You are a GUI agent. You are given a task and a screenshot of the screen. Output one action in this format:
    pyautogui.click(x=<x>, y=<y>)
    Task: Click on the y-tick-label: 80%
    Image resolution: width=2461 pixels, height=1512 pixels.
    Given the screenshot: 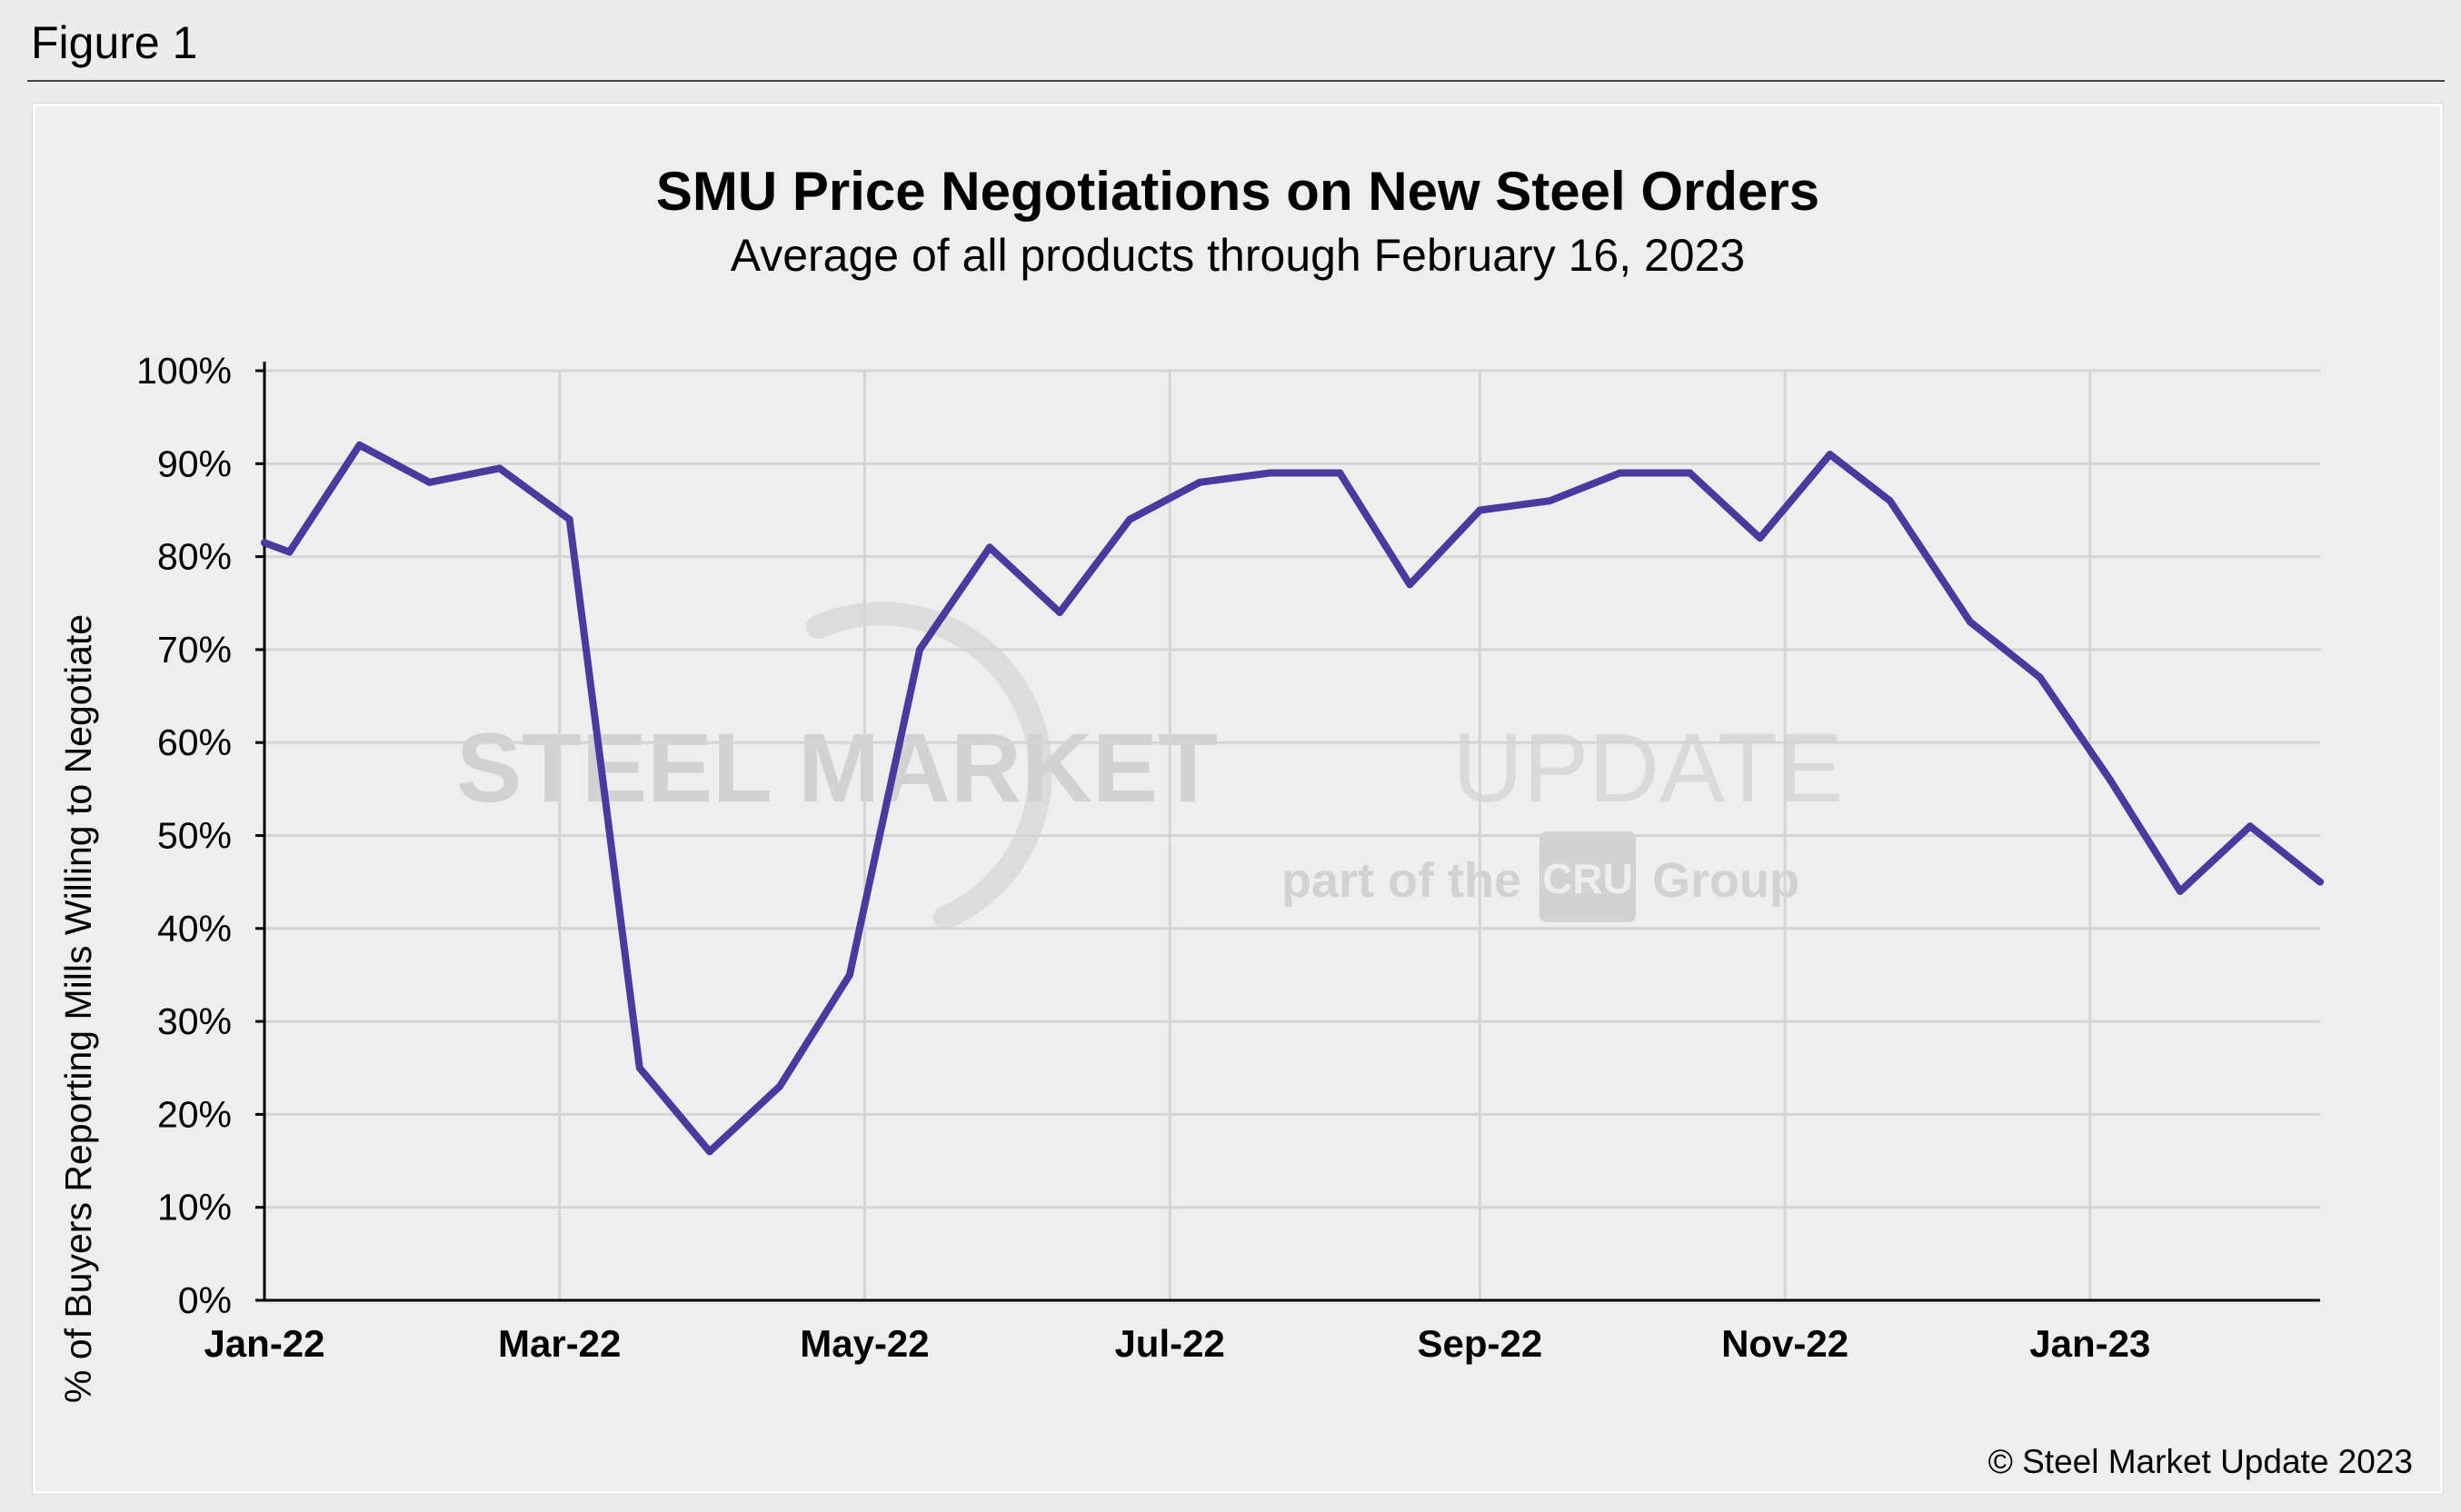 What is the action you would take?
    pyautogui.click(x=194, y=557)
    